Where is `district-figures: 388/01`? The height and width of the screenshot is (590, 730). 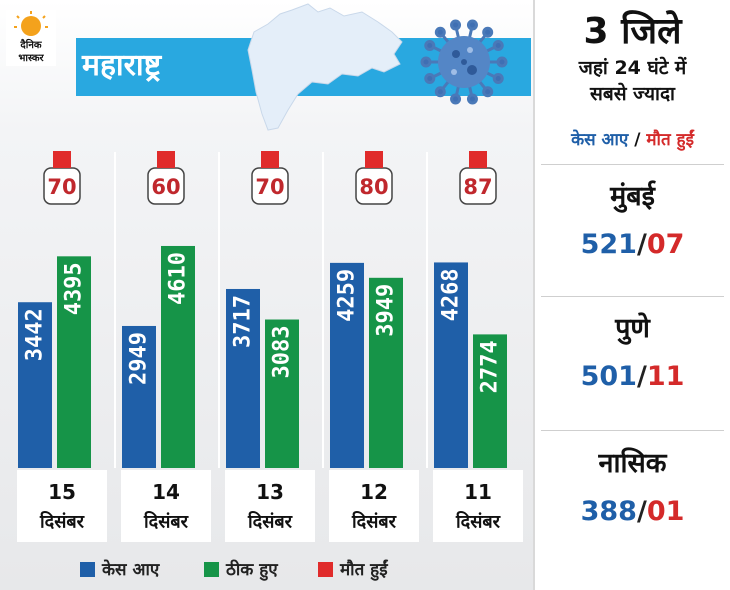
district-figures: 388/01 is located at coordinates (632, 512).